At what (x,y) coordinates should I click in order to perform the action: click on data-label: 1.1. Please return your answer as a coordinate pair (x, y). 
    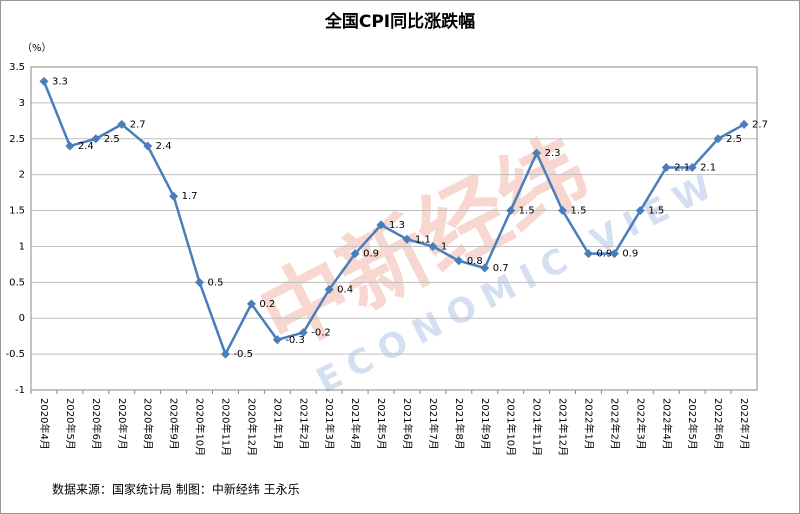
    Looking at the image, I should click on (423, 239).